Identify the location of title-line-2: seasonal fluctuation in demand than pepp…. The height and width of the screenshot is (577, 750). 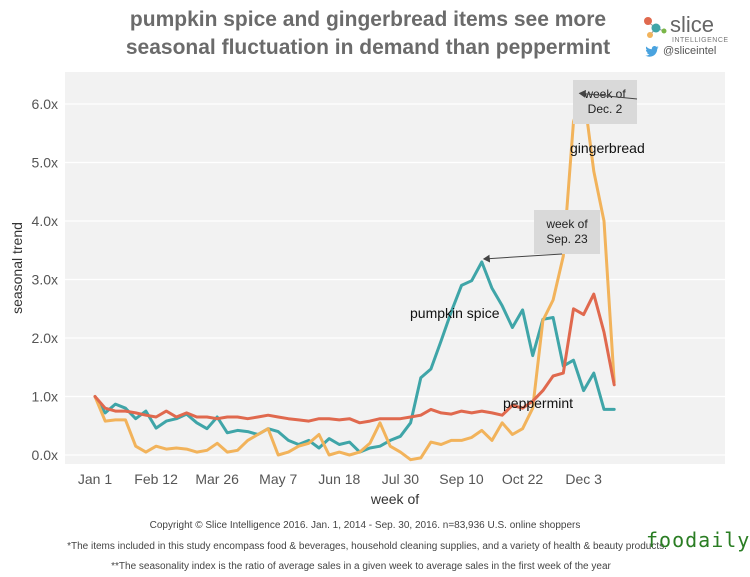
(368, 47).